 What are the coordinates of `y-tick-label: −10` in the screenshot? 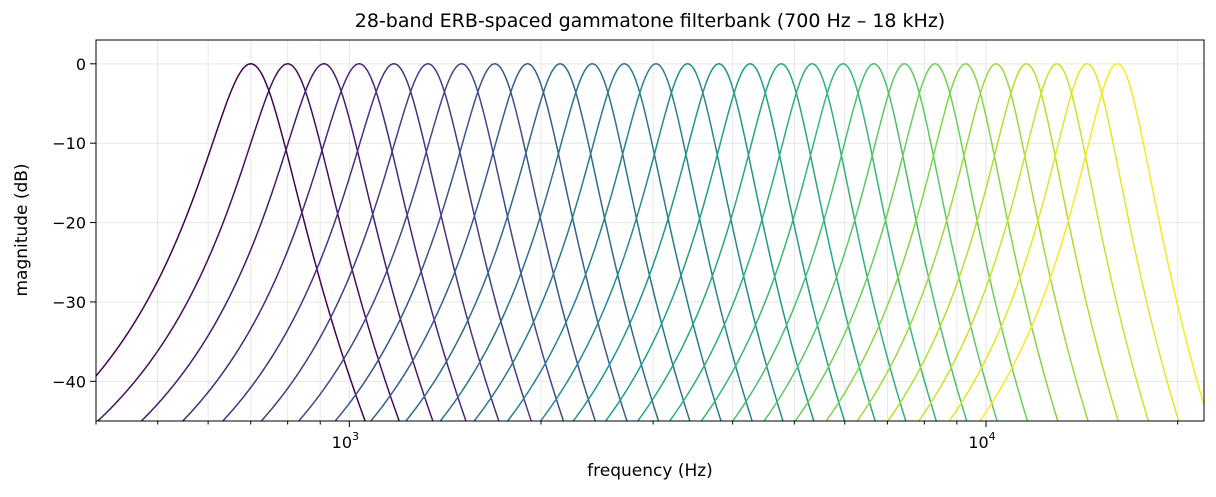 It's located at (69, 143).